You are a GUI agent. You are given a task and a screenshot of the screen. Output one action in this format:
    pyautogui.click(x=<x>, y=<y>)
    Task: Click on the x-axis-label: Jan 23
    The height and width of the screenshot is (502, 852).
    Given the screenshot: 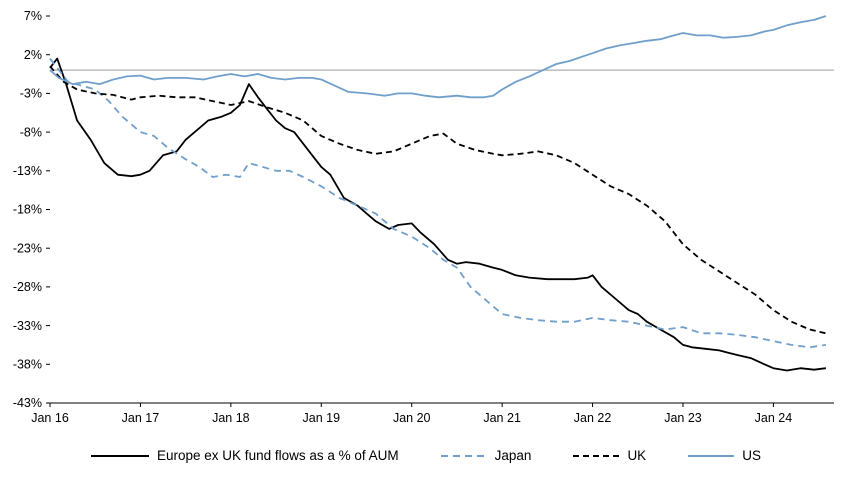 What is the action you would take?
    pyautogui.click(x=683, y=418)
    